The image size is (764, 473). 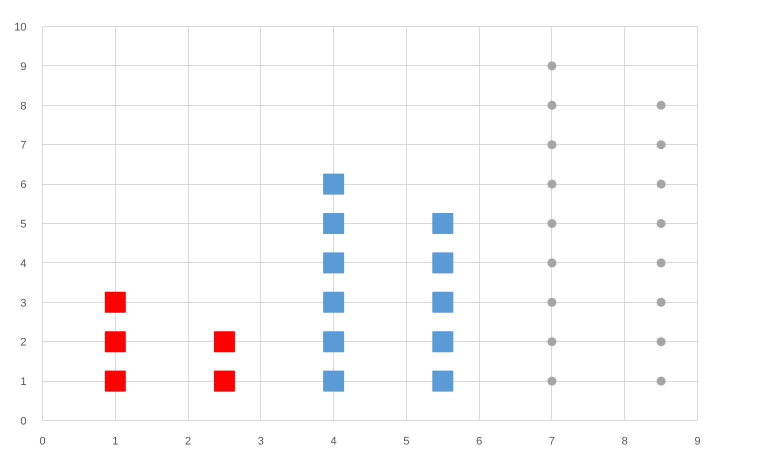 I want to click on x-tick-label: 4, so click(x=333, y=442).